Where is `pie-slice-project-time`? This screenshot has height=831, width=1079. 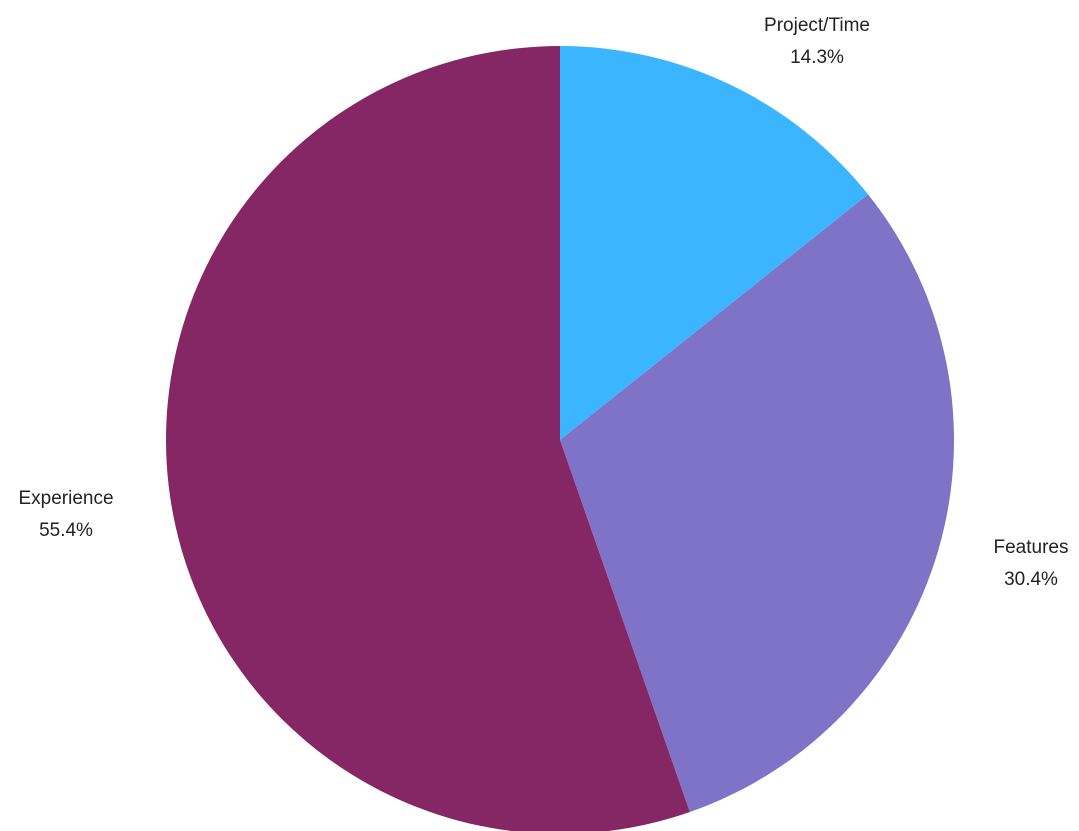 pie-slice-project-time is located at coordinates (714, 243).